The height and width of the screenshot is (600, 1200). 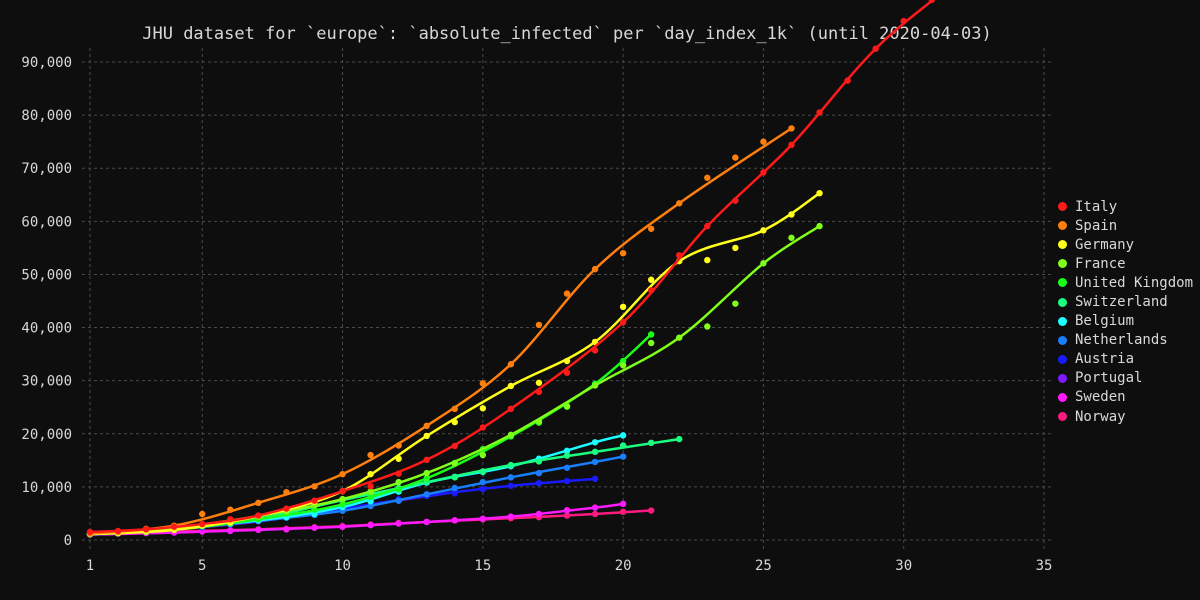 What do you see at coordinates (1129, 244) in the screenshot?
I see `legend-item-germany: Germany` at bounding box center [1129, 244].